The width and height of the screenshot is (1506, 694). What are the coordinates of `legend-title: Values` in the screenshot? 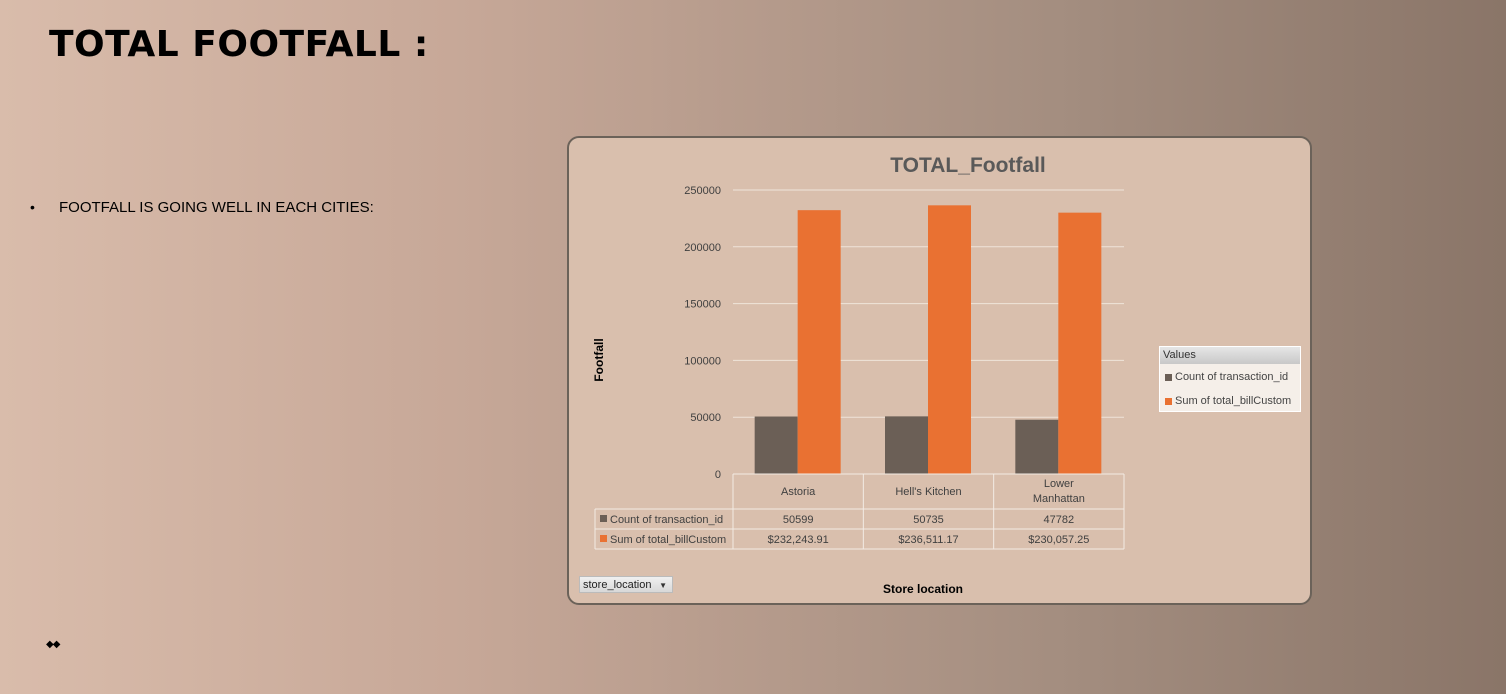 It's located at (1230, 355).